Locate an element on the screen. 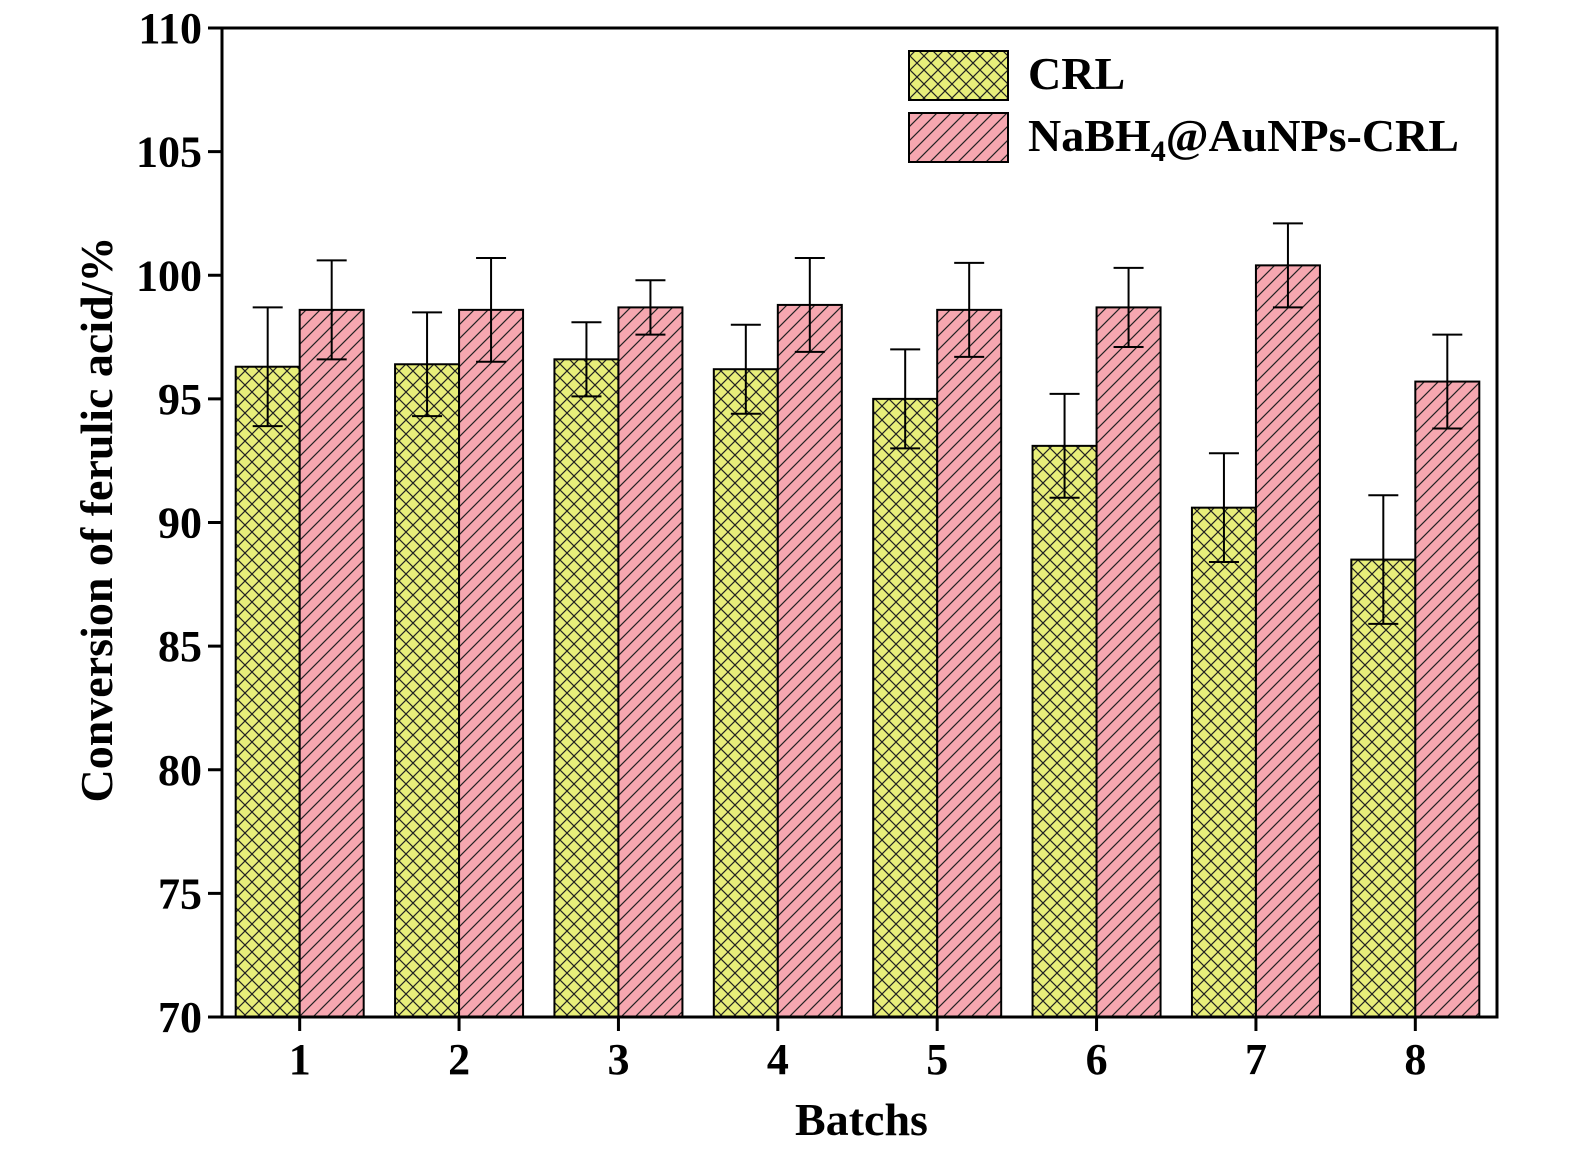 The width and height of the screenshot is (1575, 1156). x-tick-label-8: 8 is located at coordinates (1415, 1059).